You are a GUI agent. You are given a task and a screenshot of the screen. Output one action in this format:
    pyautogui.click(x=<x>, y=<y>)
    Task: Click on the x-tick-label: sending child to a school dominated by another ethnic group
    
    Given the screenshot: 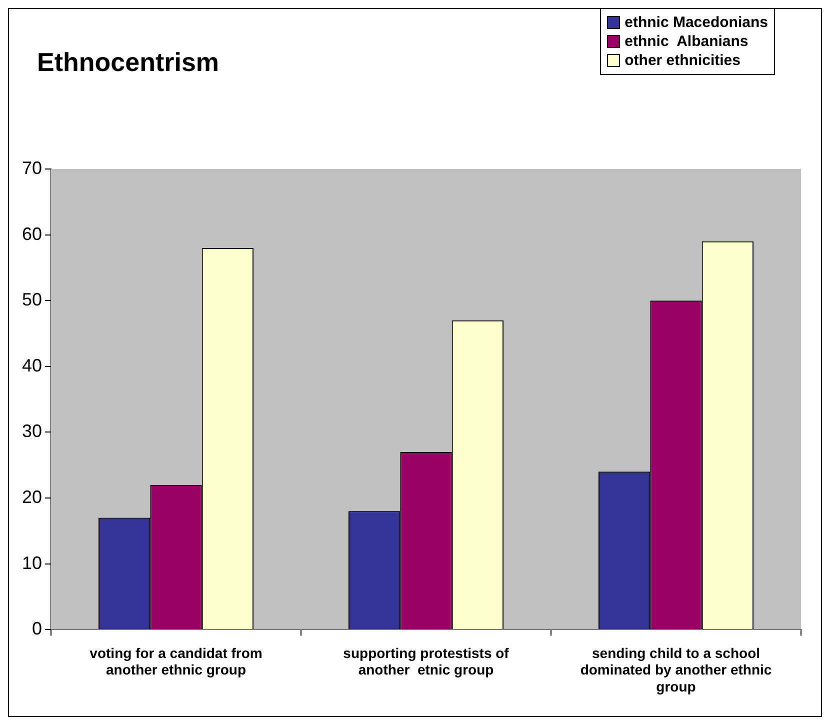 What is the action you would take?
    pyautogui.click(x=676, y=669)
    